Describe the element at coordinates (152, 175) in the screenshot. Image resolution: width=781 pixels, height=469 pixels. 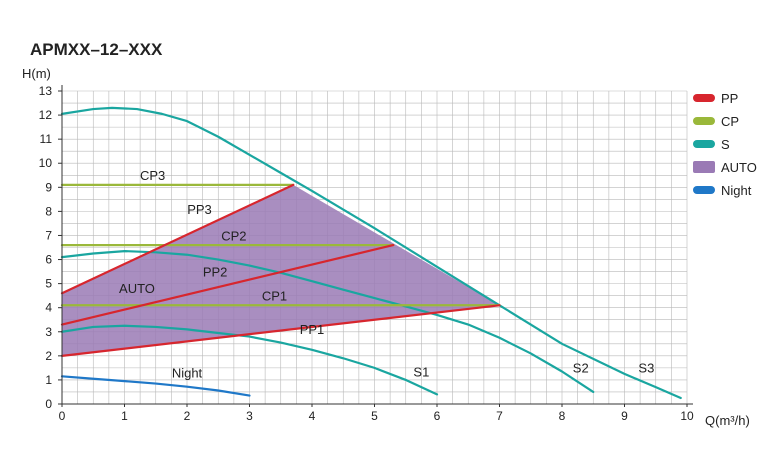
I see `curve-label-cp3: CP3` at that location.